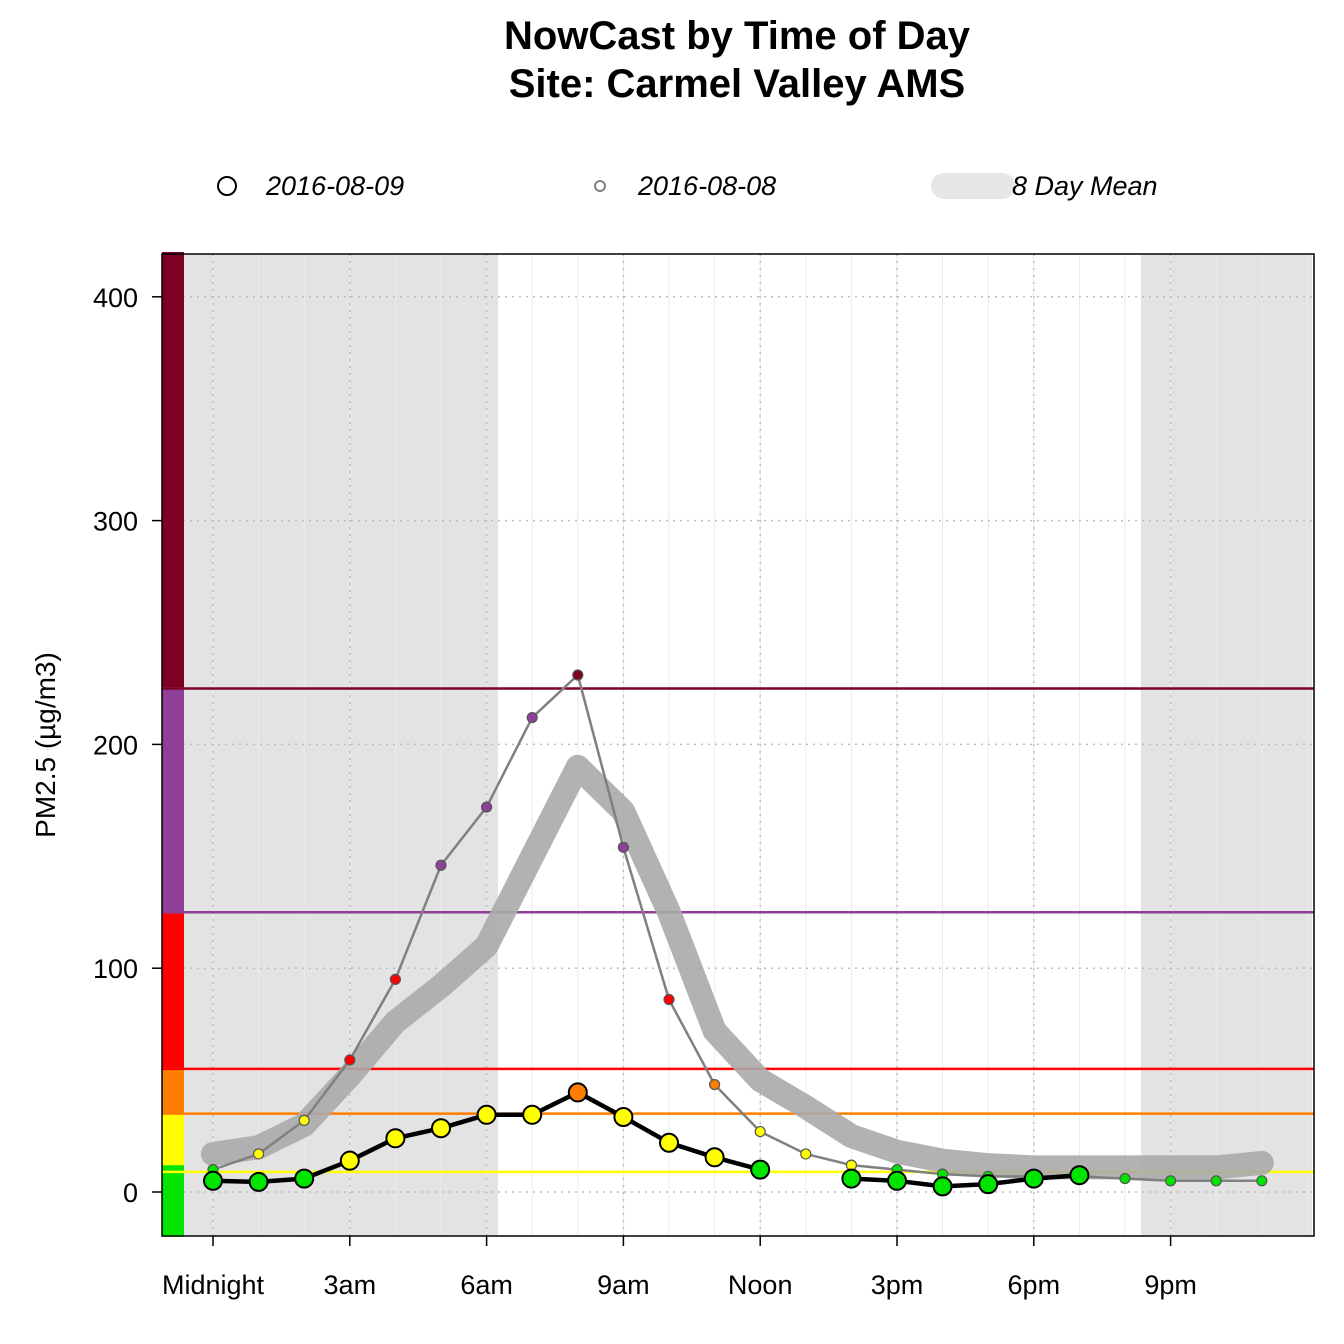 The image size is (1344, 1344). Describe the element at coordinates (115, 745) in the screenshot. I see `y-tick-label: 200` at that location.